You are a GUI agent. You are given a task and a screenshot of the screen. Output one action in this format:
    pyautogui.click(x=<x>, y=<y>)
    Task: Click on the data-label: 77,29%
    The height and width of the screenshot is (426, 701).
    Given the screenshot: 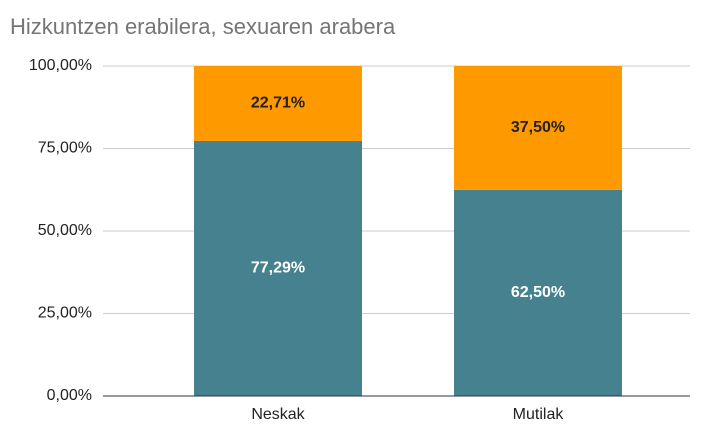 What is the action you would take?
    pyautogui.click(x=278, y=268)
    